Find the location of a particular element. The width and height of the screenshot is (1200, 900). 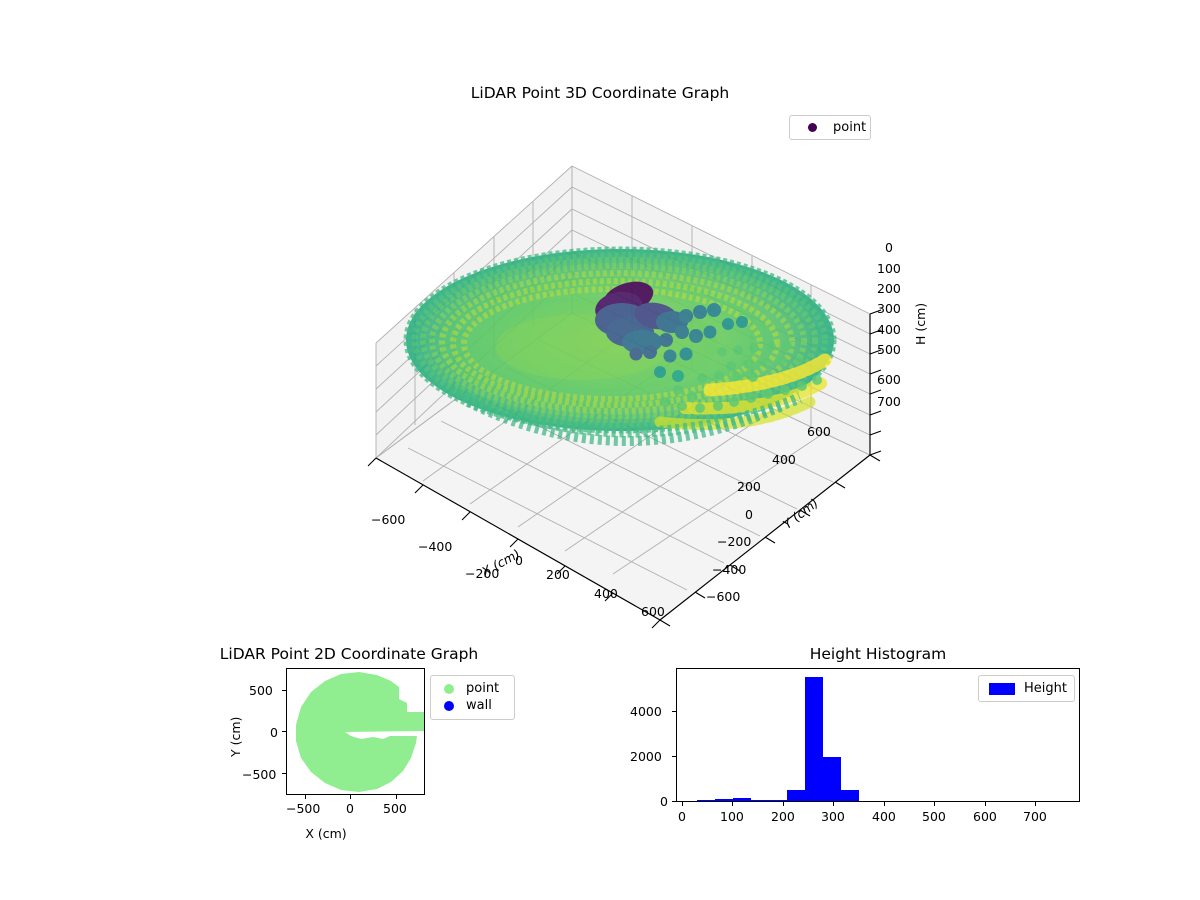

scatter3d-title: LiDAR Point 3D Coordinate Graph is located at coordinates (600, 93).